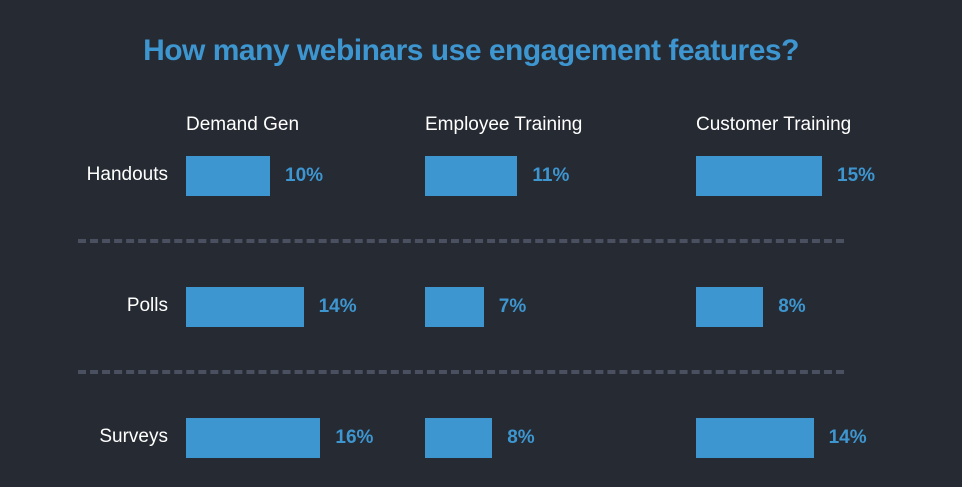  I want to click on row-label: Polls, so click(147, 305).